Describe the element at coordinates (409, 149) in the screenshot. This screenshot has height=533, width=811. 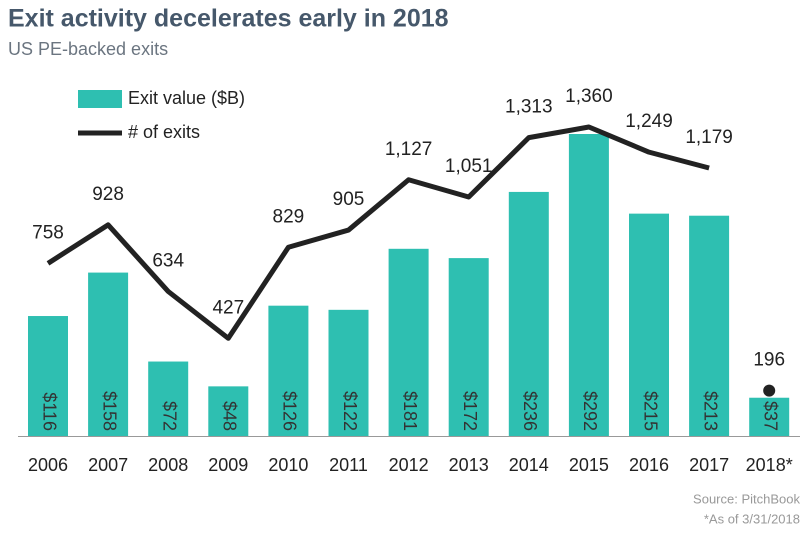
I see `line-value-label: 1,127` at that location.